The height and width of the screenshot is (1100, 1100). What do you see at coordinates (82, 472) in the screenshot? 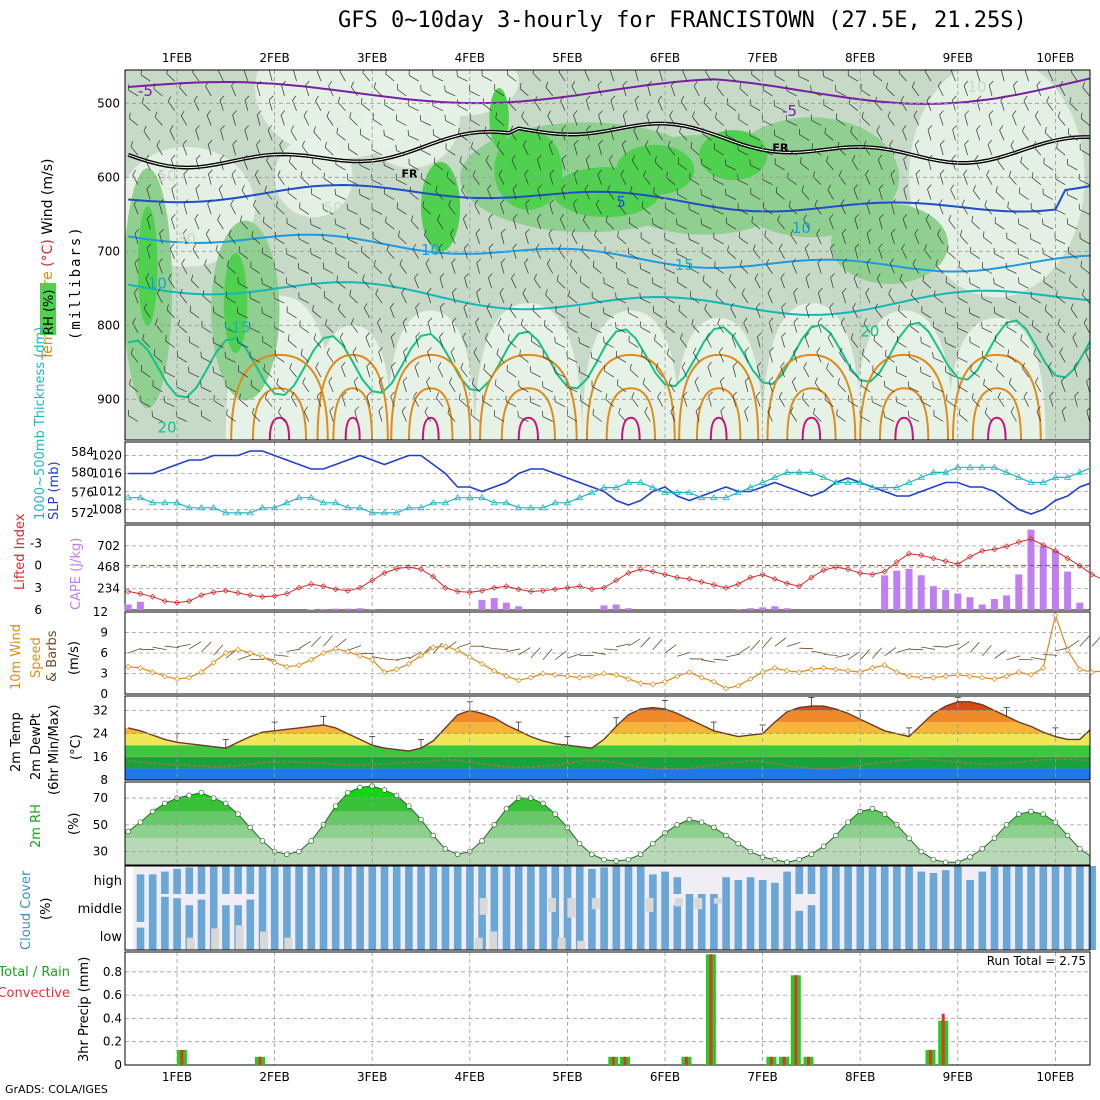
I see `thickness-tick: 580` at bounding box center [82, 472].